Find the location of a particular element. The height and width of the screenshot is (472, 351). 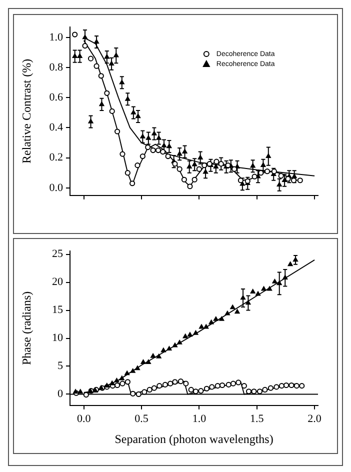

x-axis-title: Separation (photon wavelengths) is located at coordinates (194, 439).